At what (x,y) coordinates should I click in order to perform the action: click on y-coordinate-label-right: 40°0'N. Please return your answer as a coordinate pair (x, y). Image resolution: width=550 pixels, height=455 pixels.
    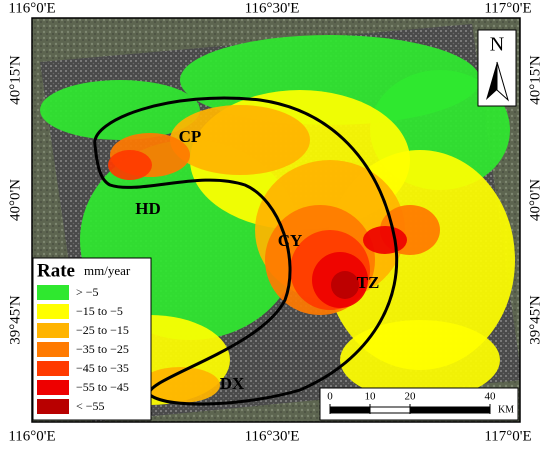
    Looking at the image, I should click on (535, 200).